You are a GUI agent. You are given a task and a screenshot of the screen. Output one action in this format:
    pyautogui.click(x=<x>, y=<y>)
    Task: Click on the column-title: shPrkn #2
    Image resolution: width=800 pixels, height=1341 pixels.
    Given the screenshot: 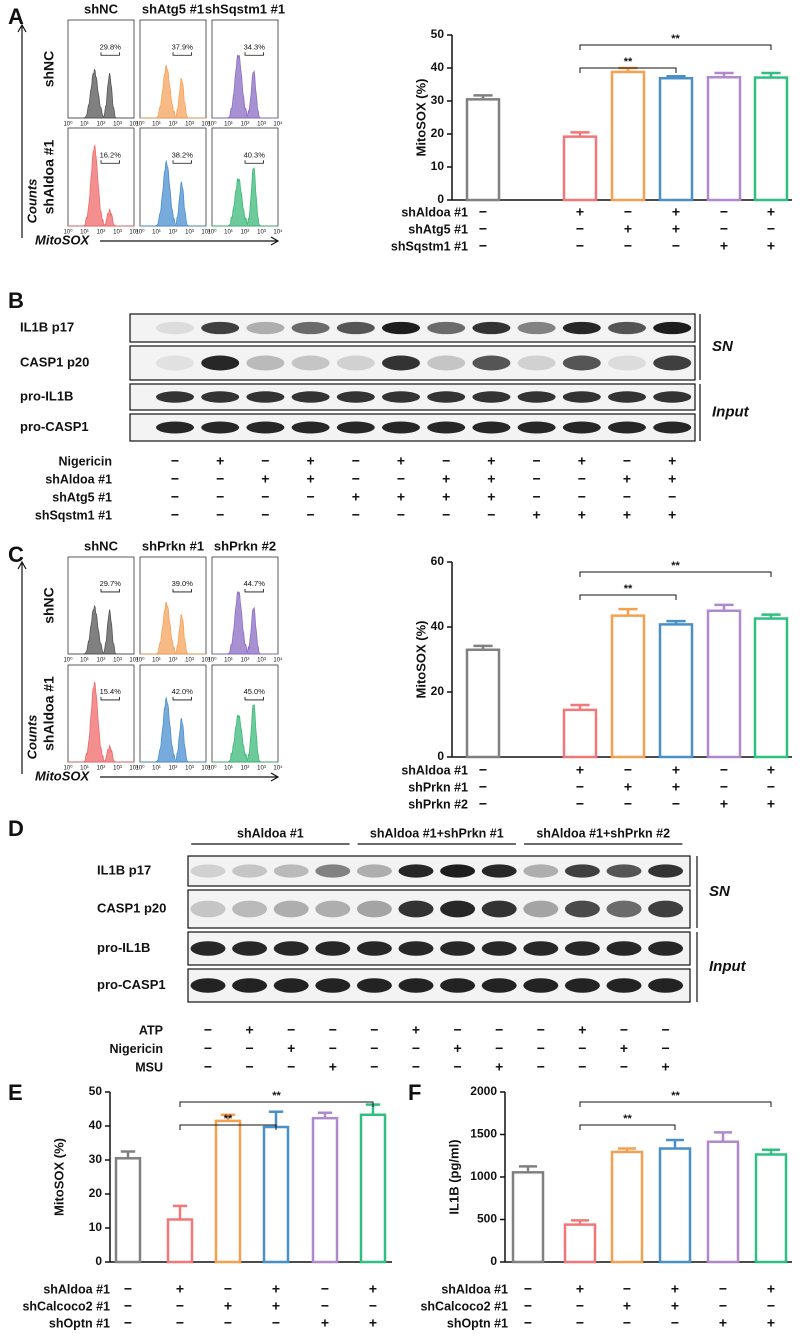 What is the action you would take?
    pyautogui.click(x=245, y=545)
    